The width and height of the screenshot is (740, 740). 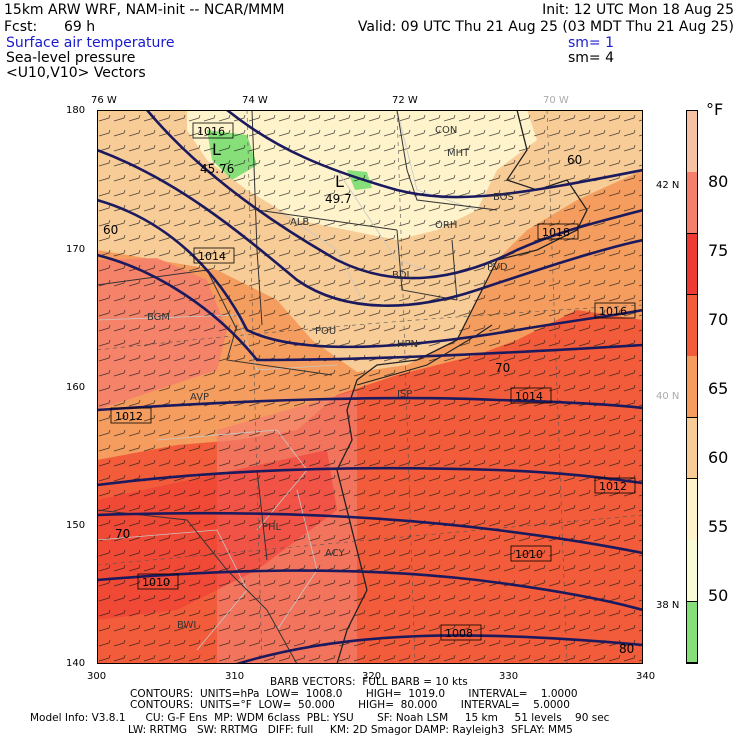 I want to click on footer-barb-info: BARB VECTORS: FULL BARB = 10 kts, so click(x=369, y=682).